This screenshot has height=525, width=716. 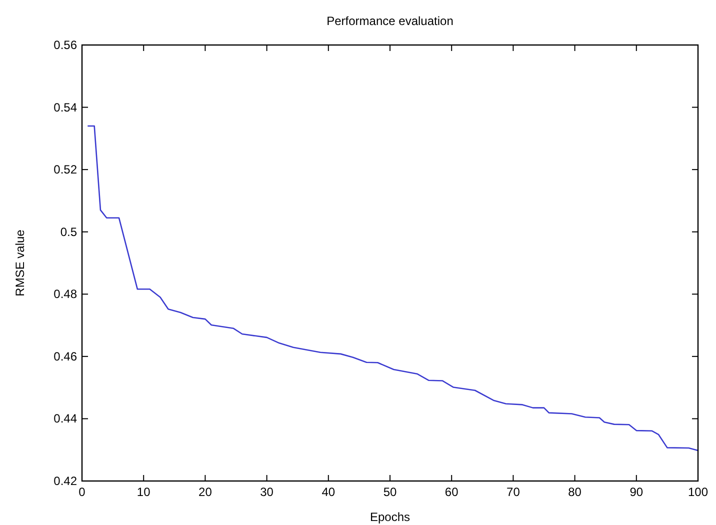 What do you see at coordinates (66, 294) in the screenshot?
I see `y-tick-label: 0.48` at bounding box center [66, 294].